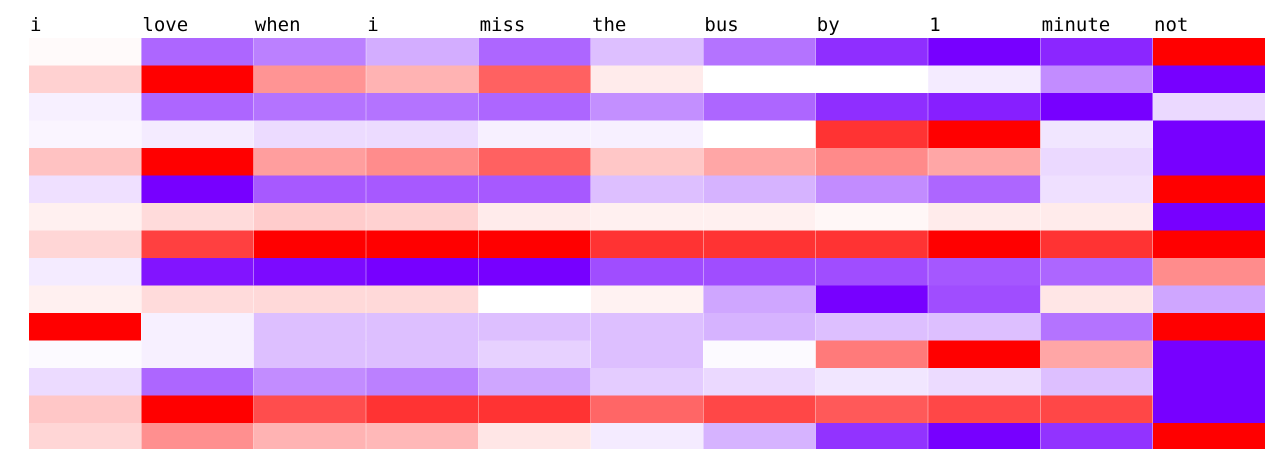  I want to click on token-label: miss, so click(503, 25).